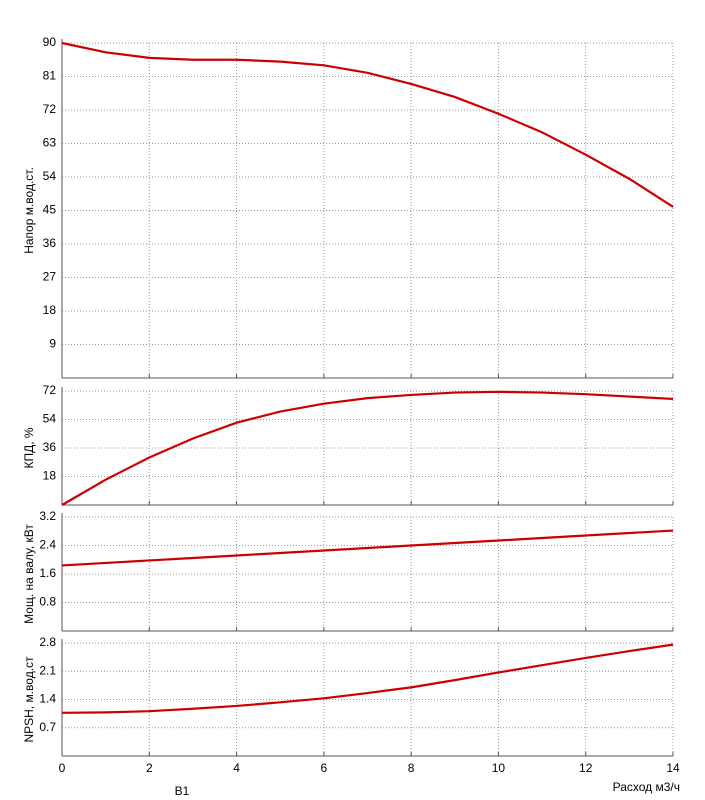 The image size is (705, 800). I want to click on y-tick-label: 2.4, so click(47, 545).